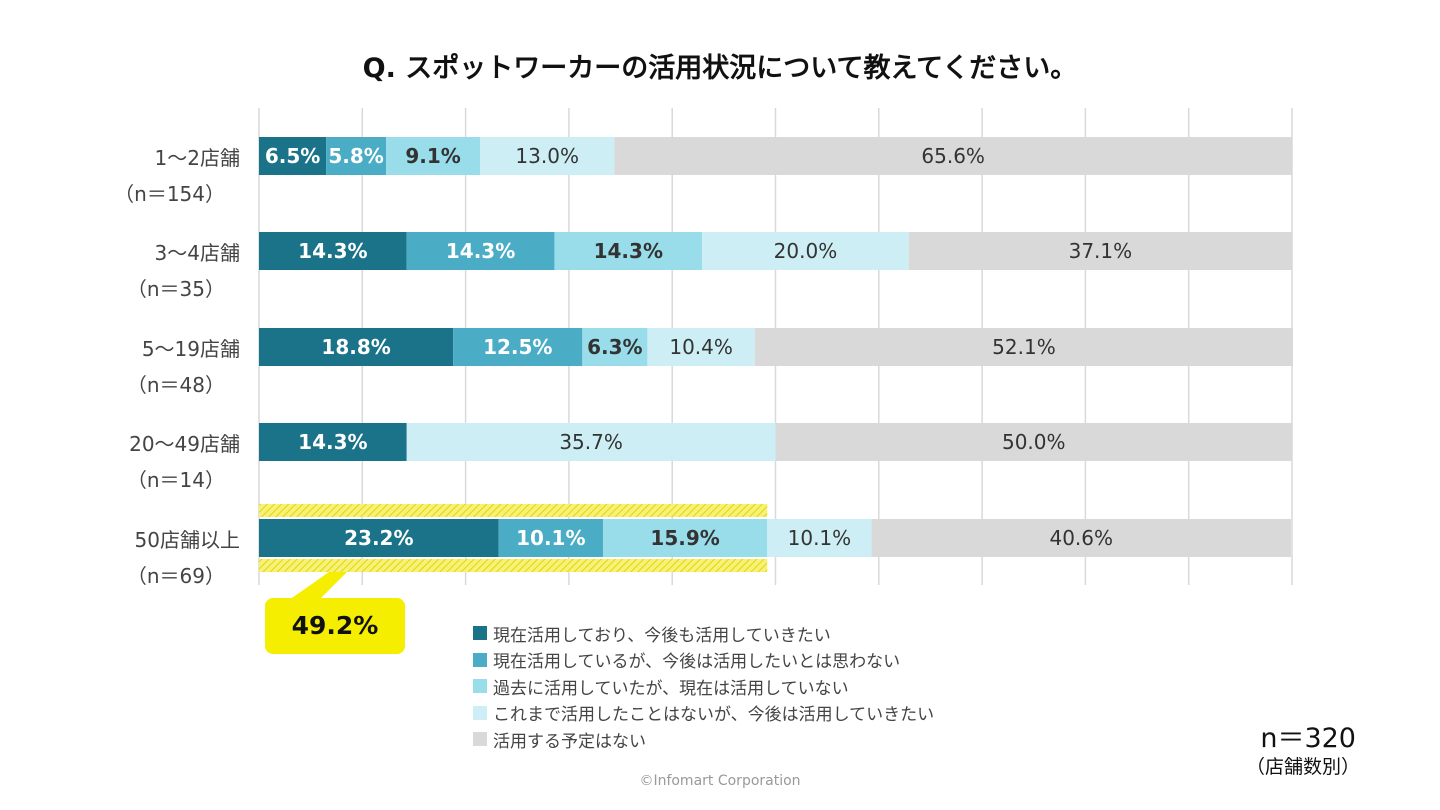  I want to click on data-label: 65.6%, so click(953, 156).